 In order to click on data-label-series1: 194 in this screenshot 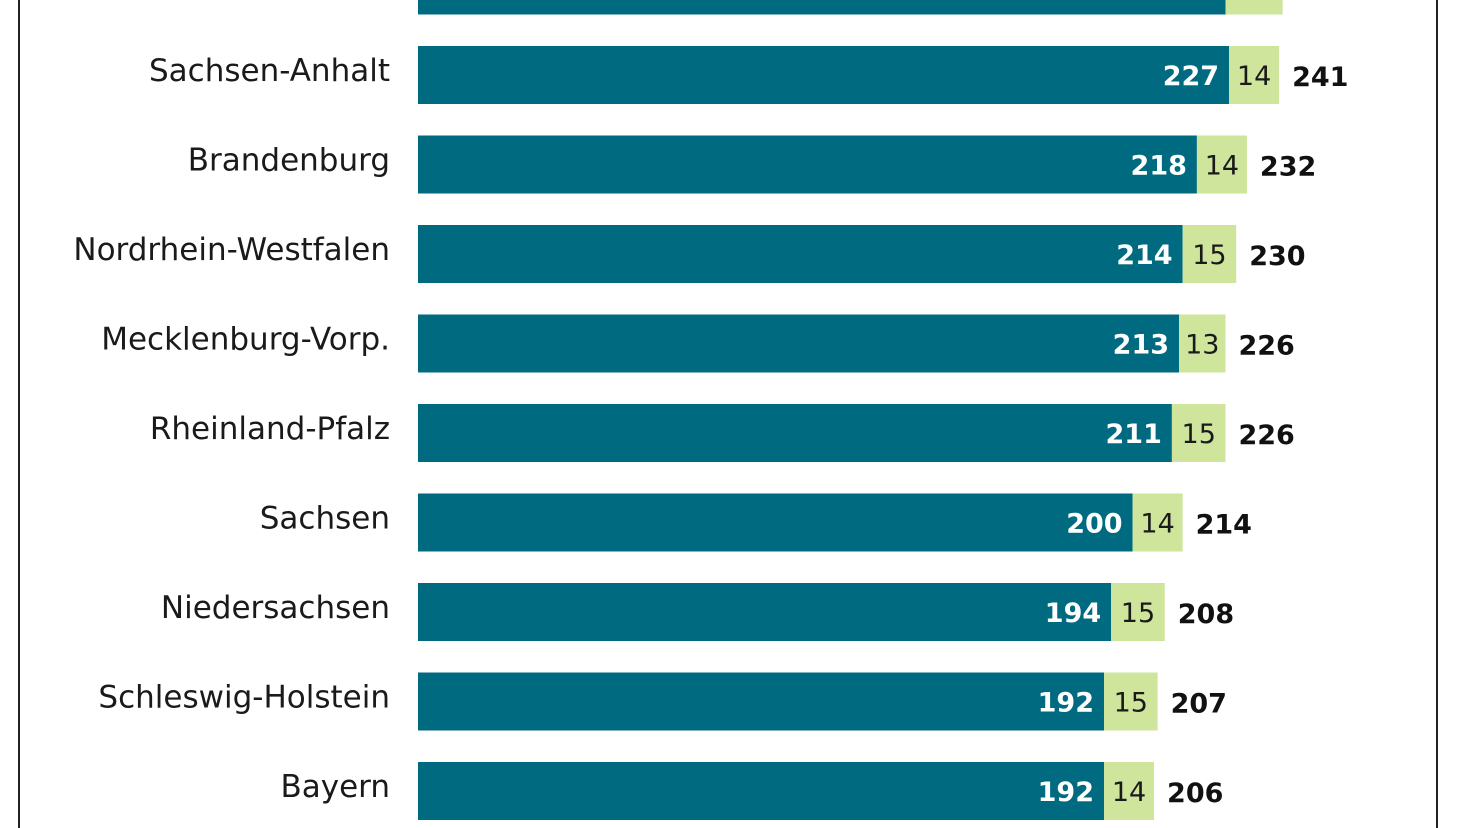, I will do `click(1073, 613)`.